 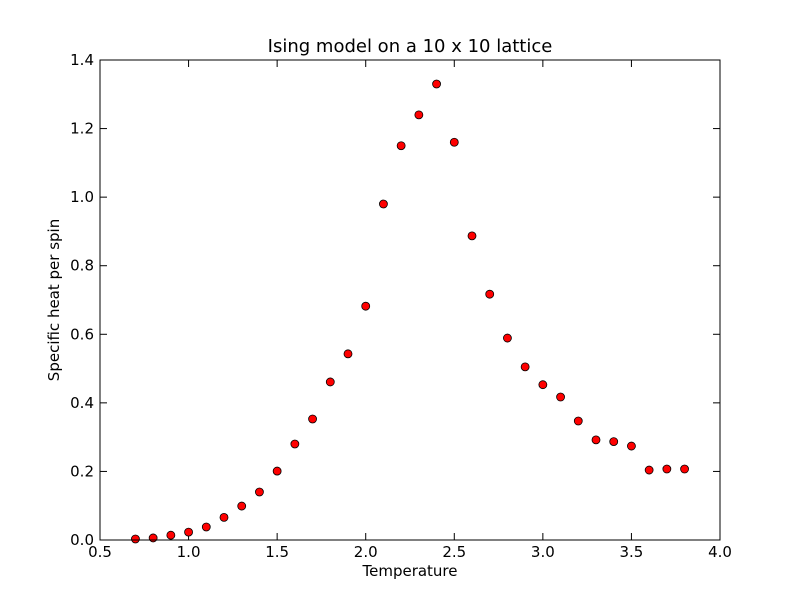 What do you see at coordinates (409, 571) in the screenshot?
I see `x-axis-label: Temperature` at bounding box center [409, 571].